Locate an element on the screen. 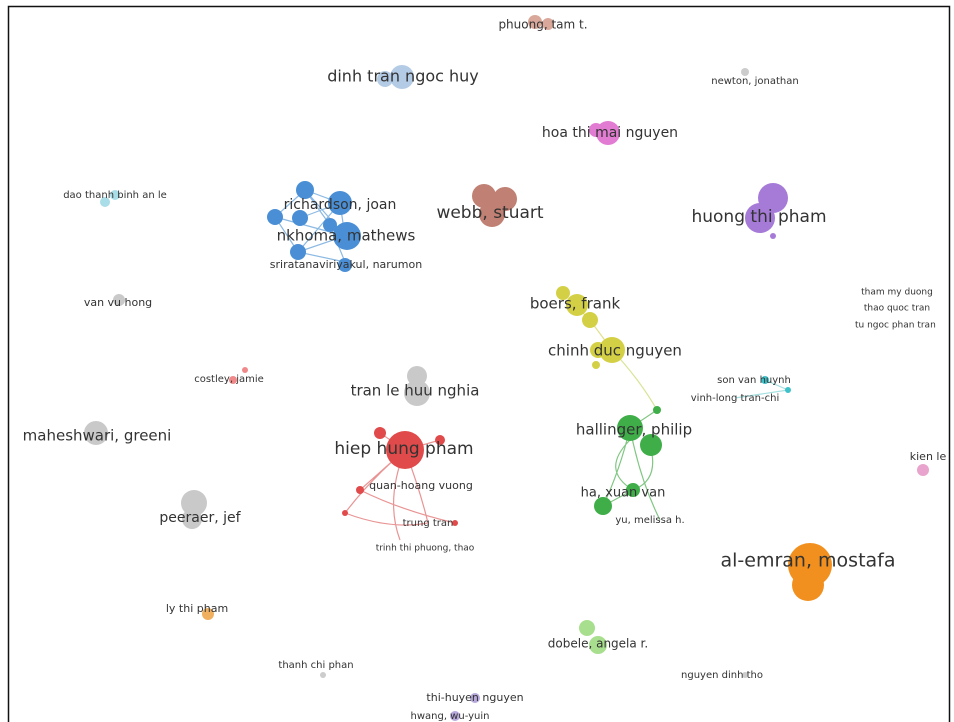 The image size is (954, 722). node-label: thi-huyen nguyen is located at coordinates (474, 697).